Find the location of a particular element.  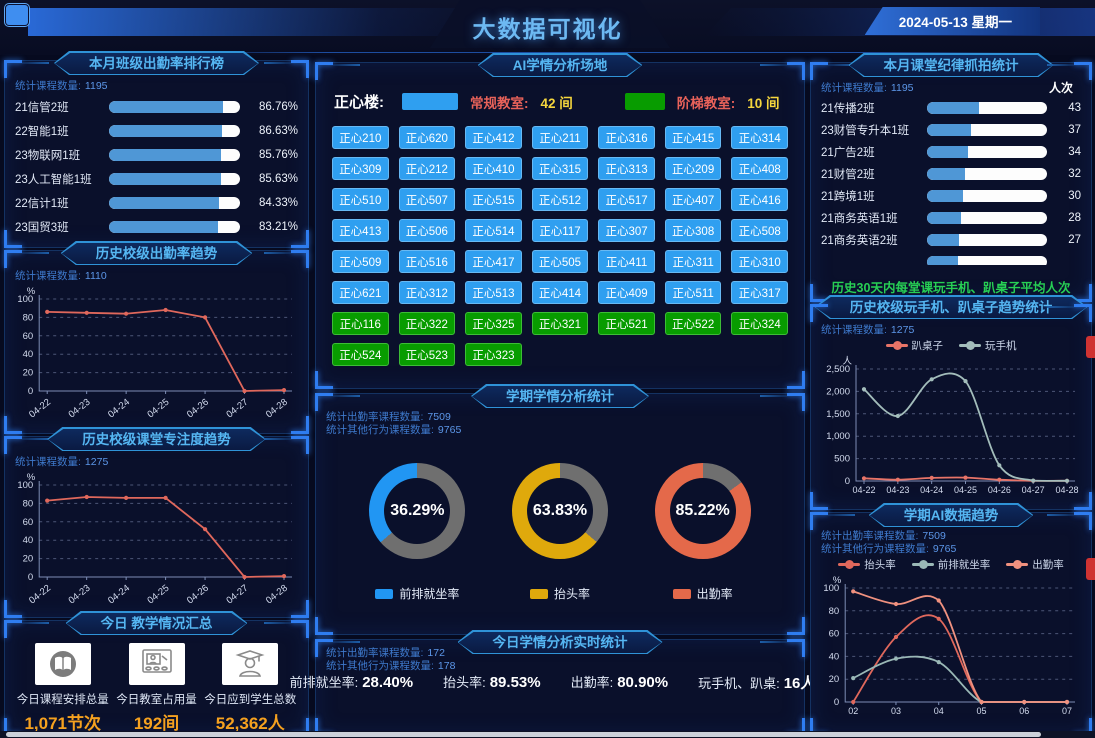

room-button: 正心324 is located at coordinates (759, 323).